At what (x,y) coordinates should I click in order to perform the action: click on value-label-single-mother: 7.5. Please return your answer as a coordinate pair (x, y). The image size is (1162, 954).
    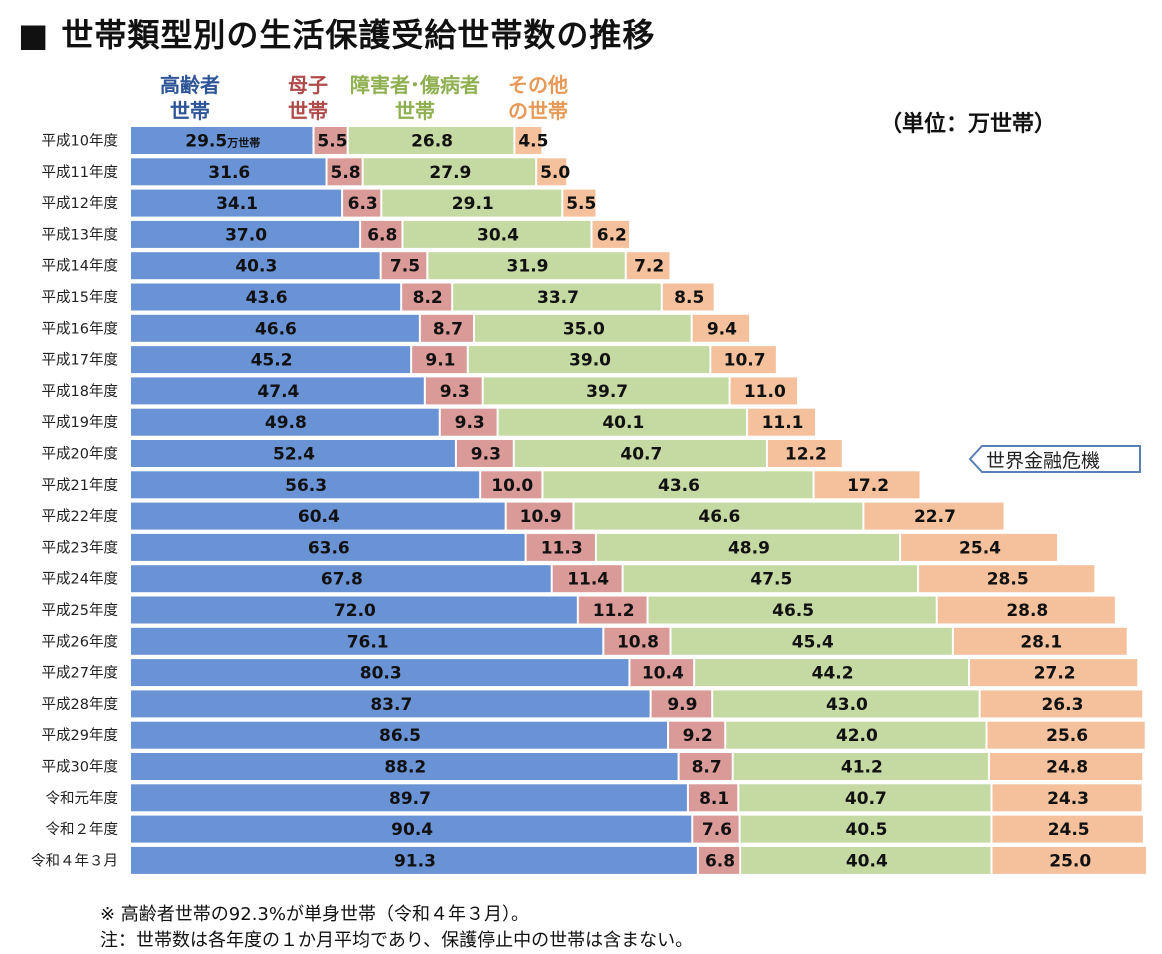
    Looking at the image, I should click on (405, 267).